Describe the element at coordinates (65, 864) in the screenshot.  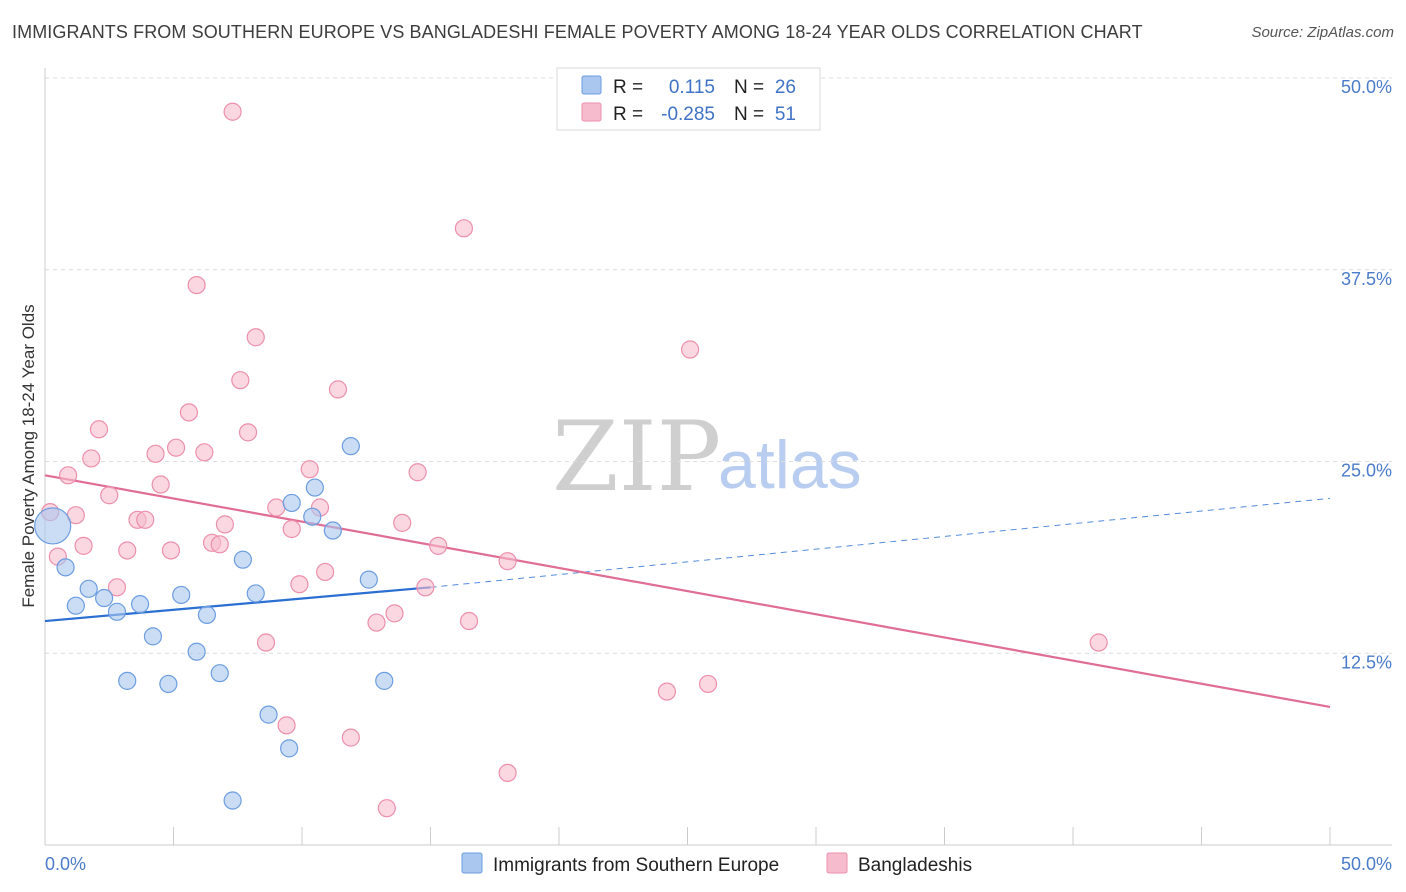
I see `x-tick-label-0: 0.0%` at that location.